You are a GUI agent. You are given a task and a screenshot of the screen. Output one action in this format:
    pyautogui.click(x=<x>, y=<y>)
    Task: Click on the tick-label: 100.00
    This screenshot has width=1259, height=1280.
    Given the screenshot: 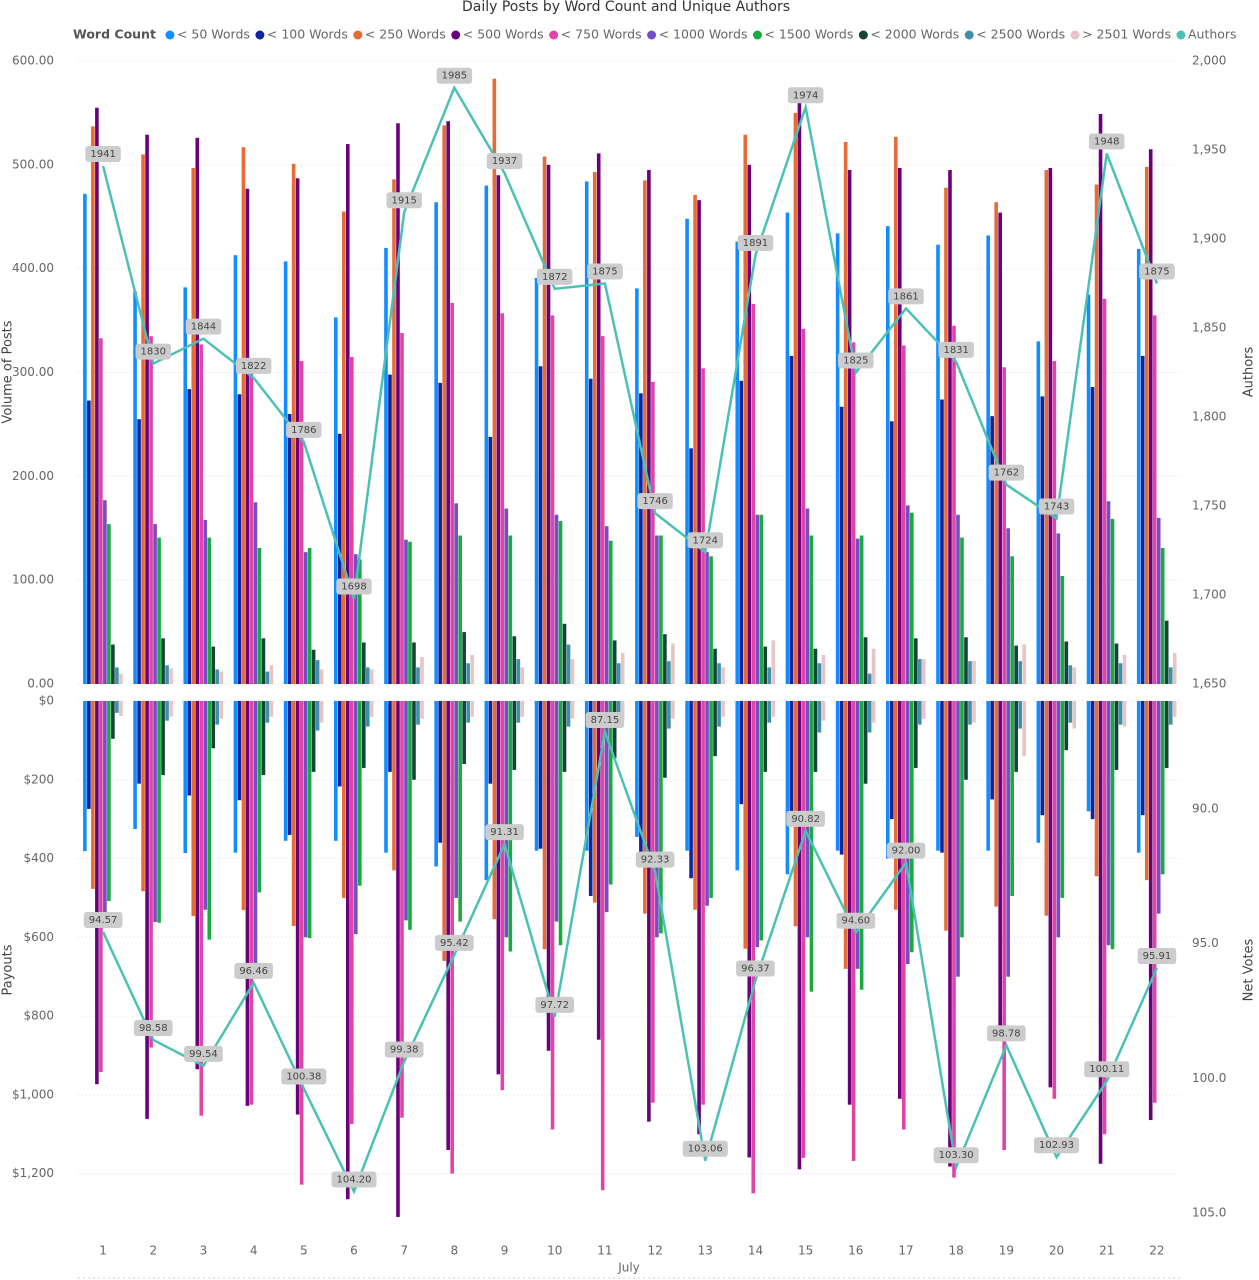 What is the action you would take?
    pyautogui.click(x=33, y=580)
    